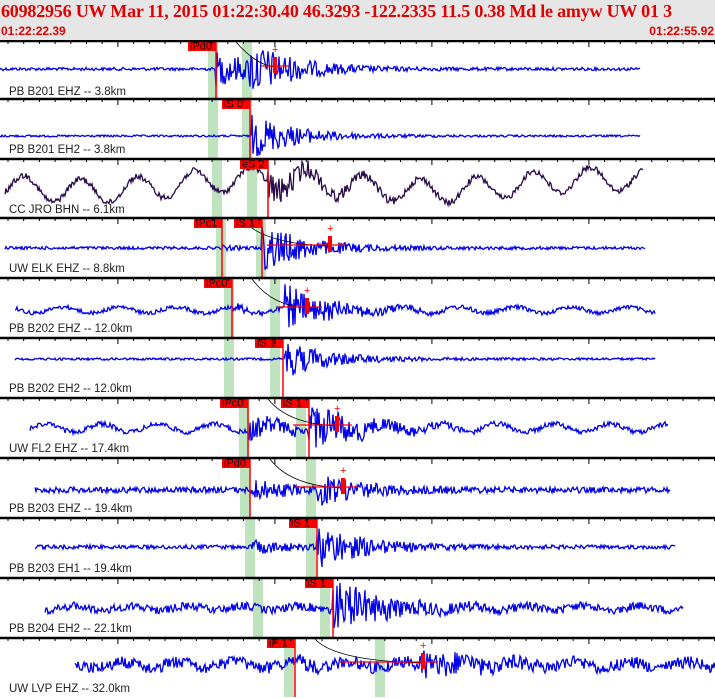 This screenshot has height=698, width=715. I want to click on channel-label: PB B203 EHZ -- 19.4km, so click(70, 509).